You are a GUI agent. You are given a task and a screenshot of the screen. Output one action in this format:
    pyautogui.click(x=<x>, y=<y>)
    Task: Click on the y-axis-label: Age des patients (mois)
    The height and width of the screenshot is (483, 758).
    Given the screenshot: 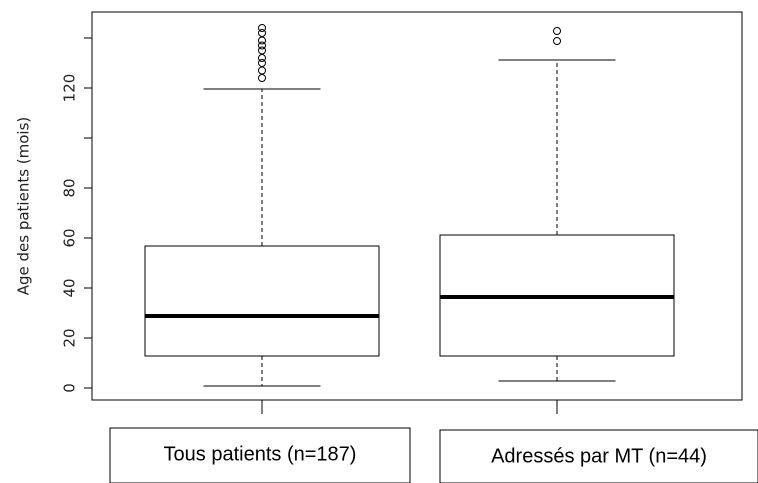 What is the action you would take?
    pyautogui.click(x=24, y=206)
    